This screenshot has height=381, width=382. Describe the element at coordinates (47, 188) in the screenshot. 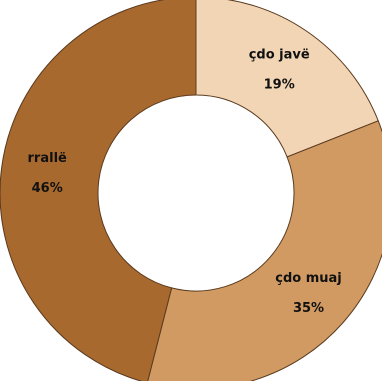

I see `slice-3-value-label: 46%` at that location.